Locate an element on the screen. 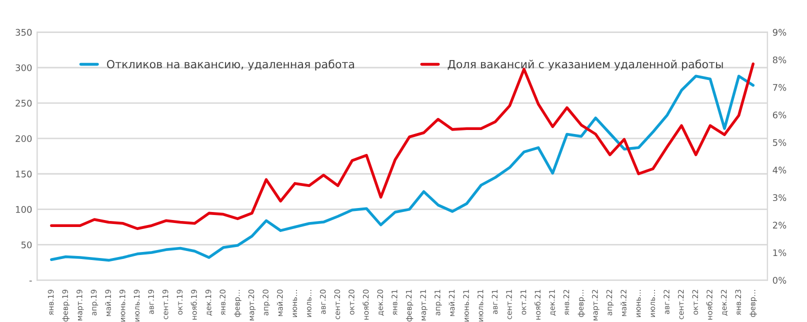 This screenshot has width=807, height=322. y2-tick-label: 2% is located at coordinates (779, 225).